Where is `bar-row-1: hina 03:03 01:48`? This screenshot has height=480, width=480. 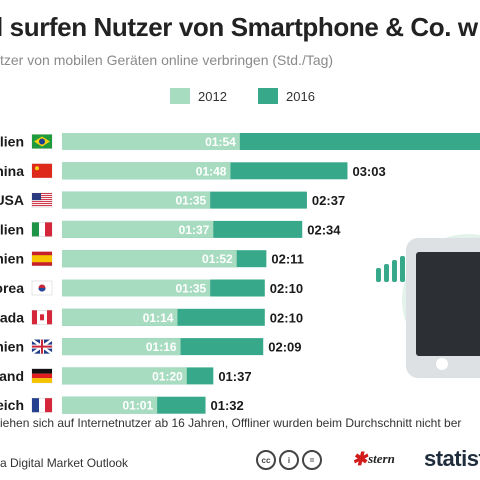
bar-row-1: hina 03:03 01:48 is located at coordinates (193, 171).